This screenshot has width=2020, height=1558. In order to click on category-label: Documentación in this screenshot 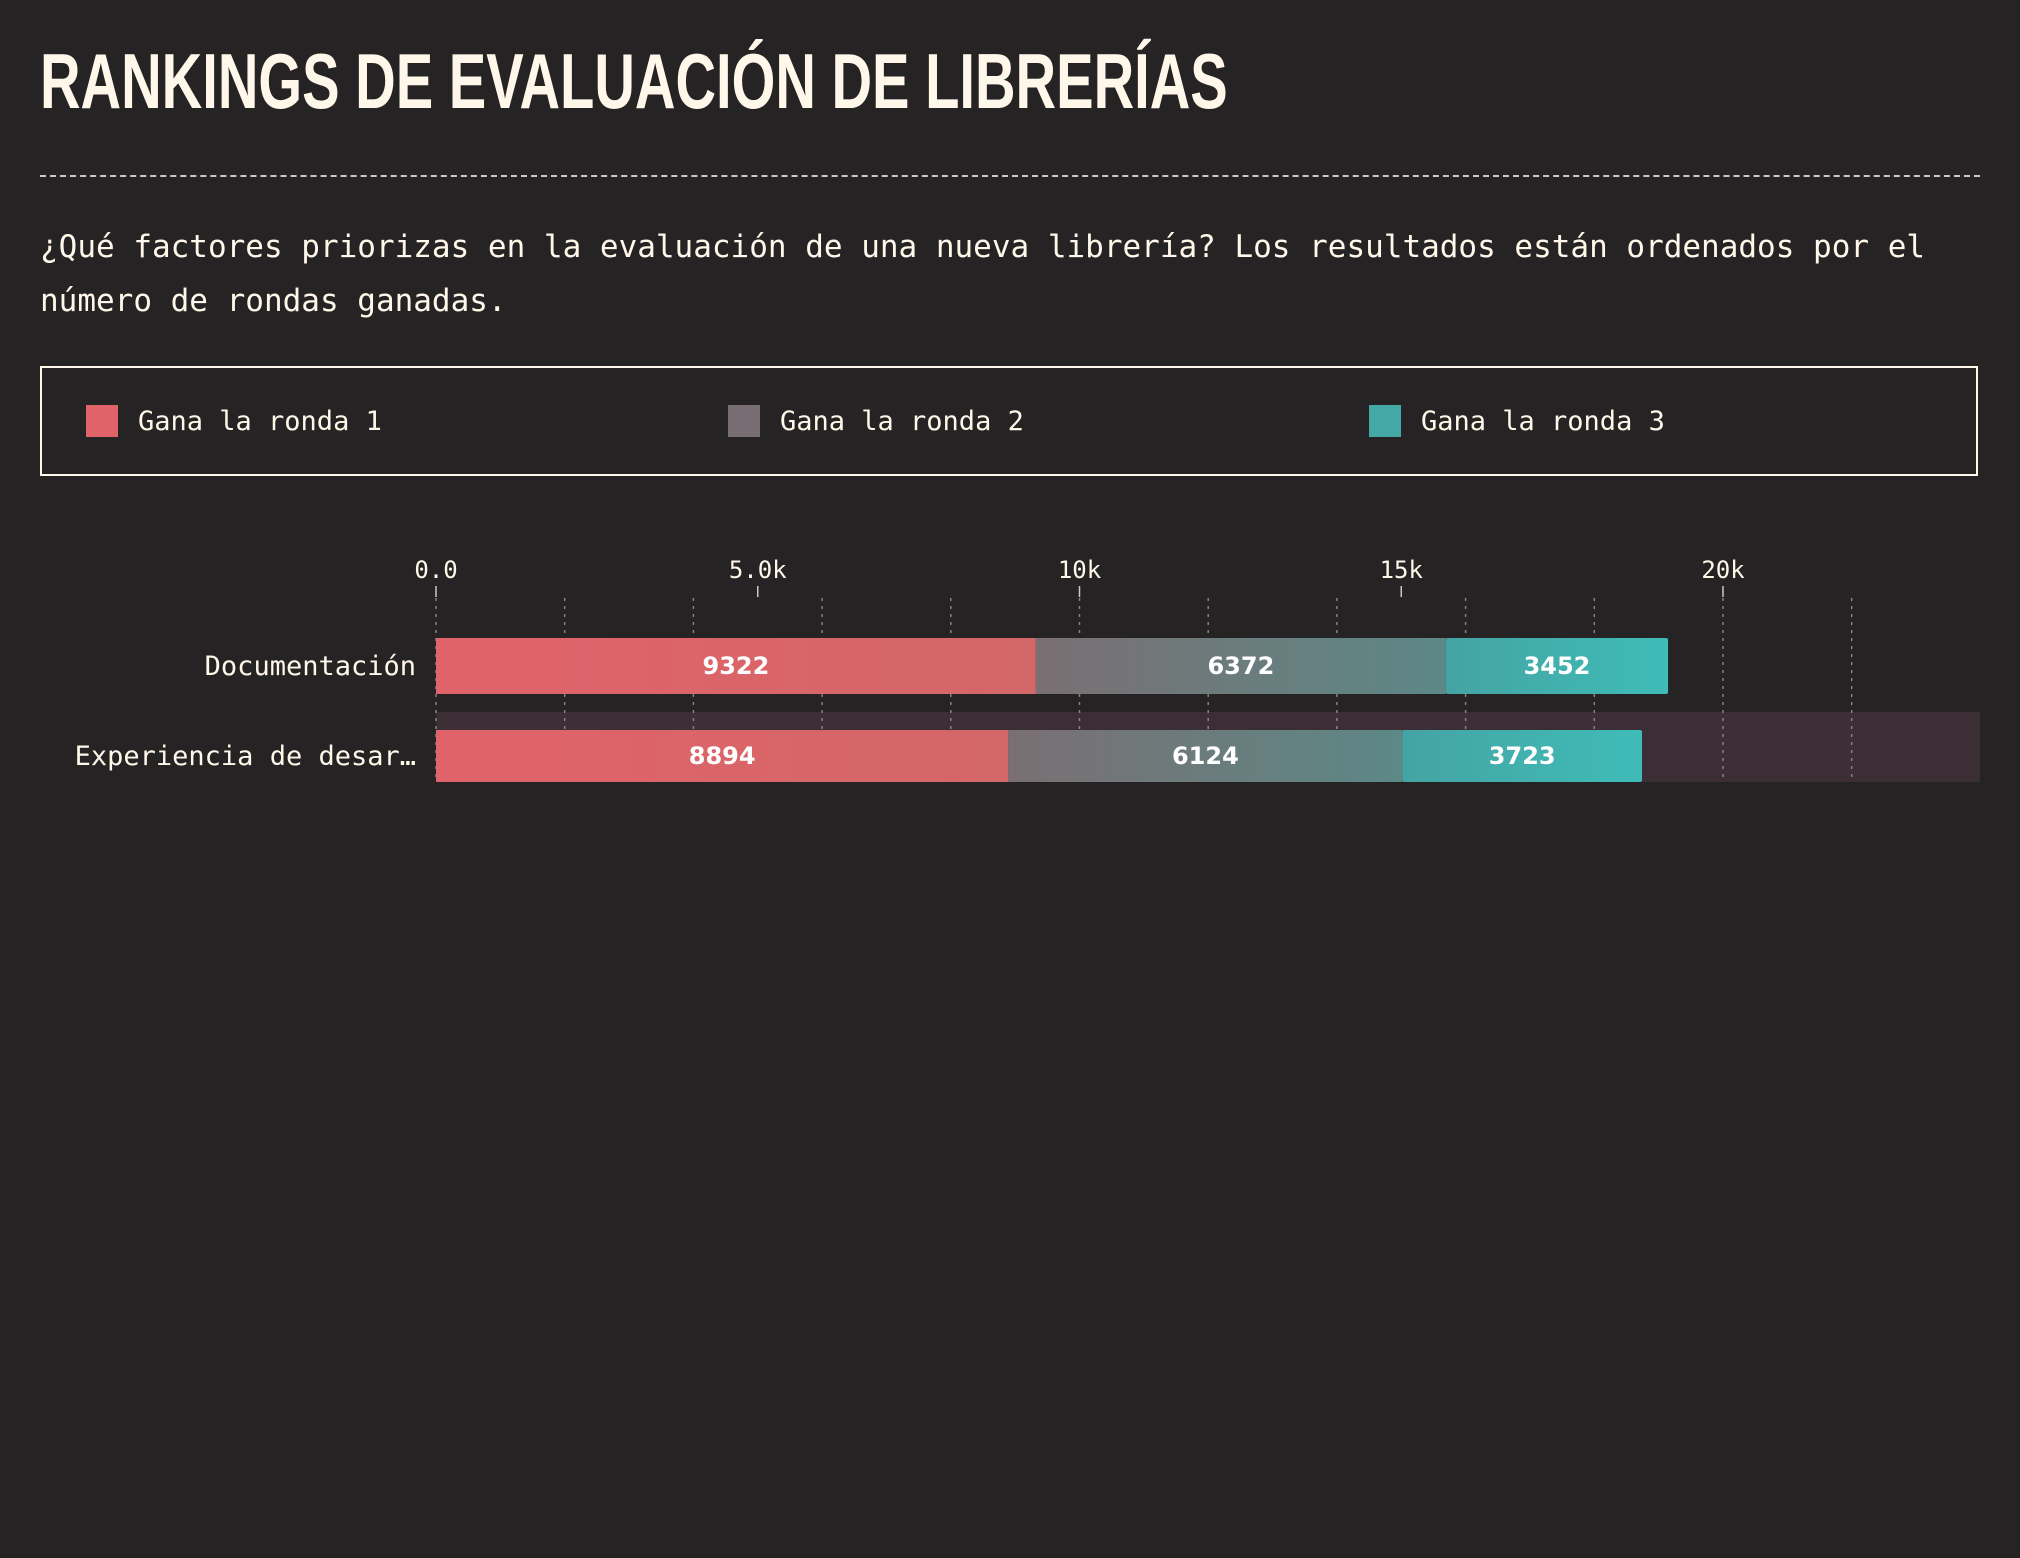, I will do `click(310, 666)`.